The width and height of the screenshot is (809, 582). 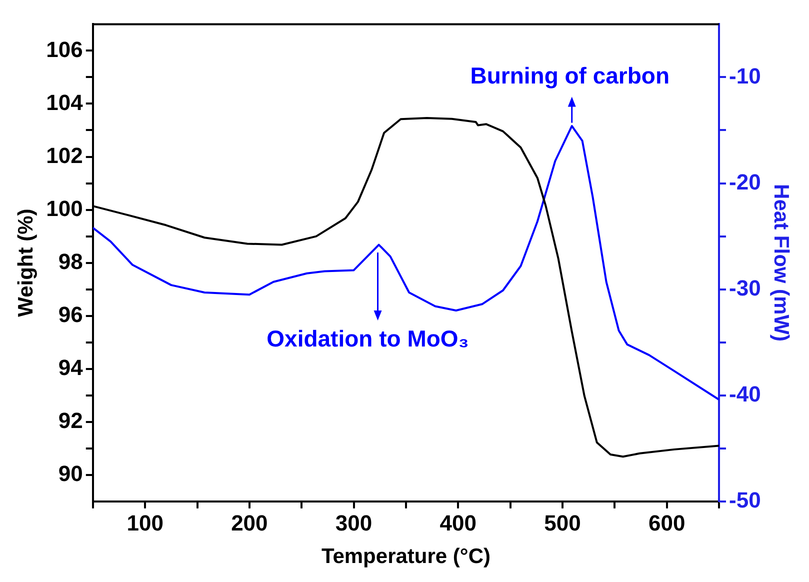 I want to click on x-tick-label: 300, so click(x=353, y=523).